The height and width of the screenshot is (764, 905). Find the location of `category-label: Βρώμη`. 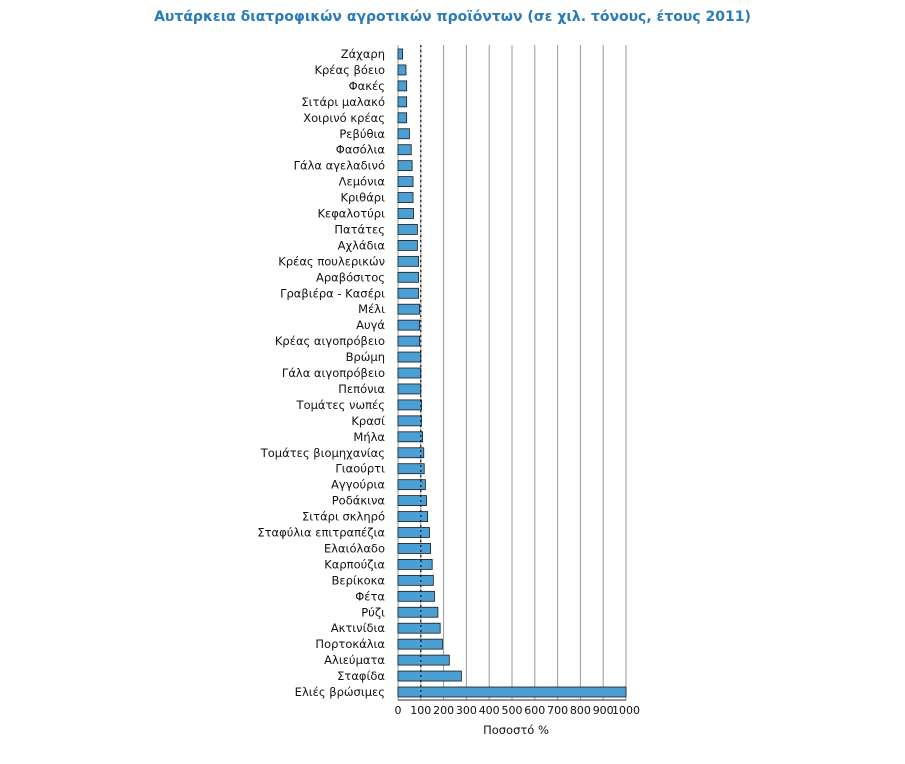

category-label: Βρώμη is located at coordinates (365, 357).